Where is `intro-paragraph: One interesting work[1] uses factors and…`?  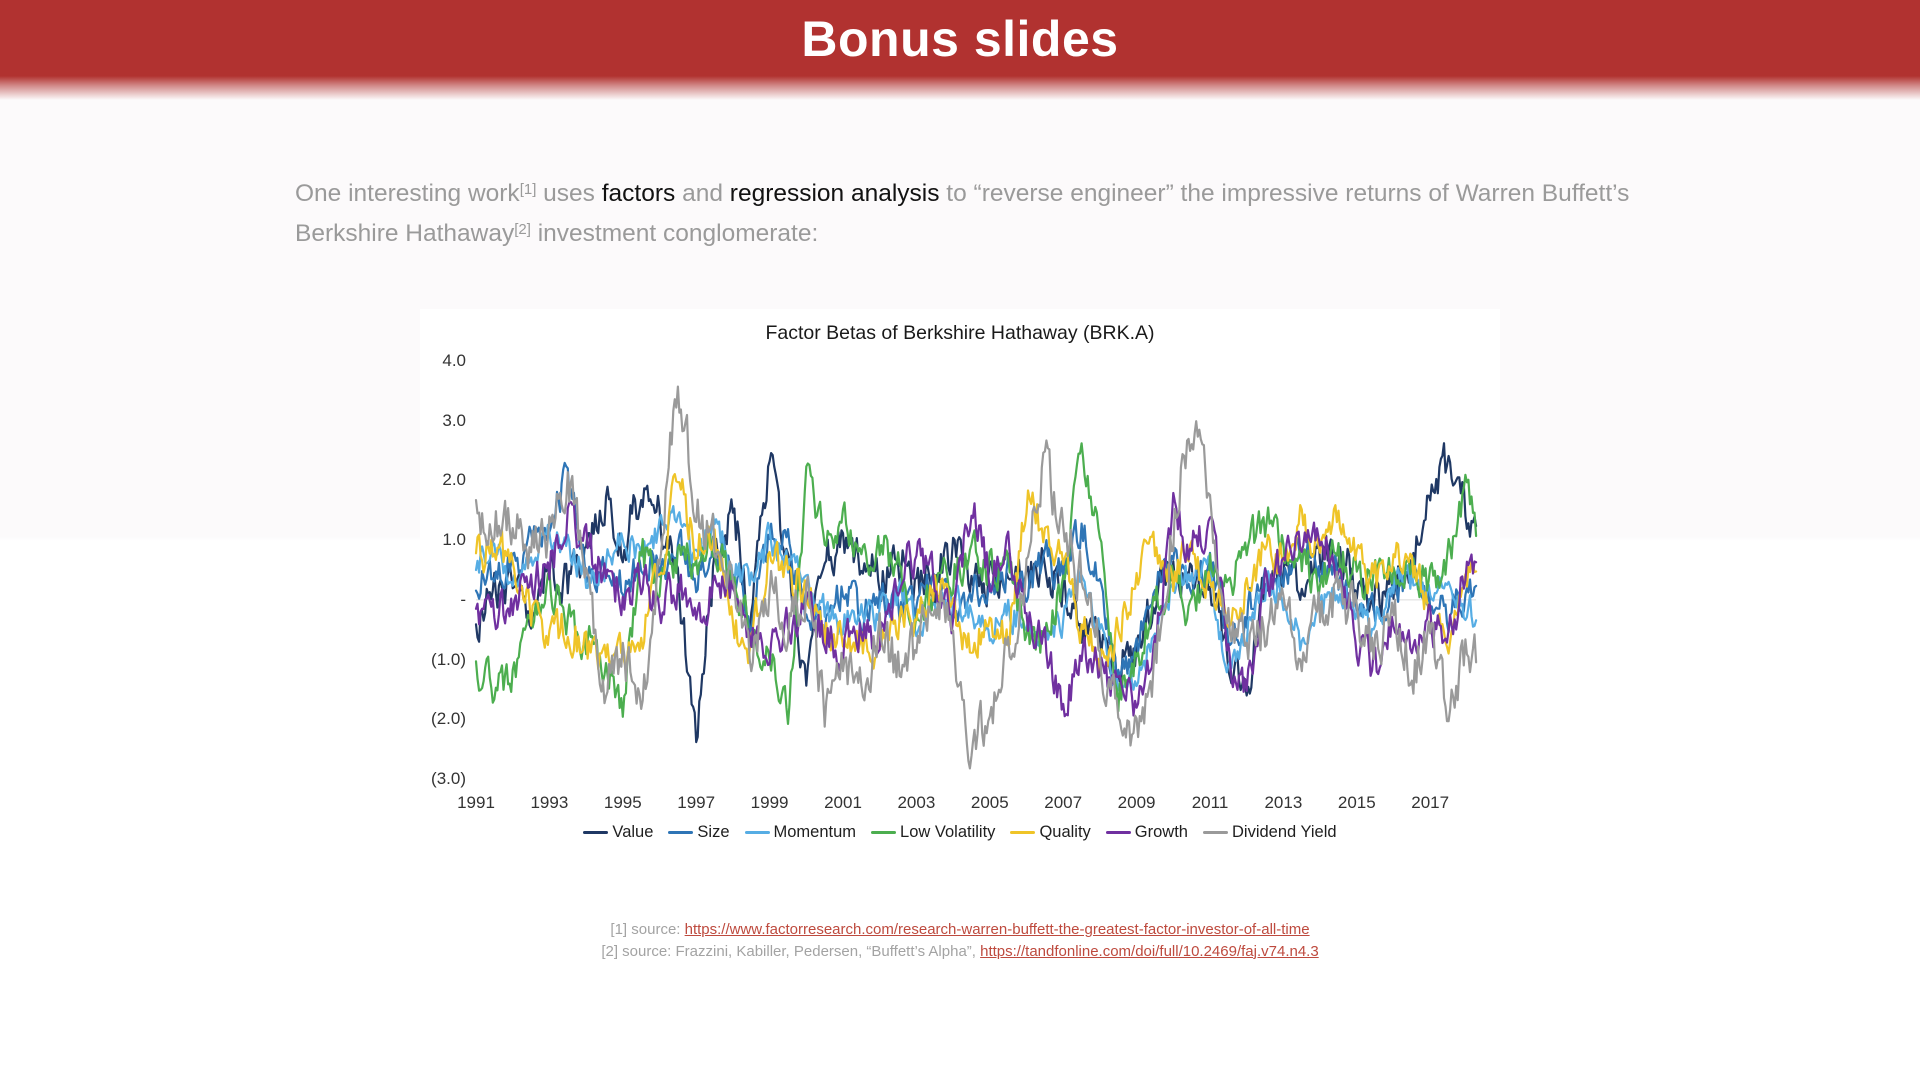 intro-paragraph: One interesting work[1] uses factors and… is located at coordinates (975, 214).